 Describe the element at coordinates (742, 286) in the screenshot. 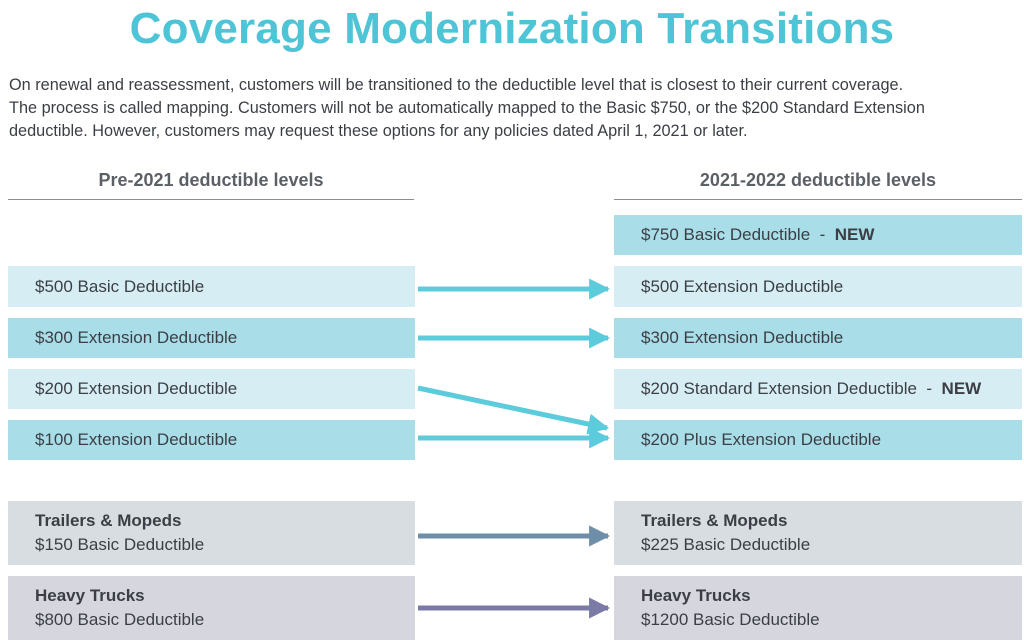

I see `box-label: $500 Extension Deductible` at that location.